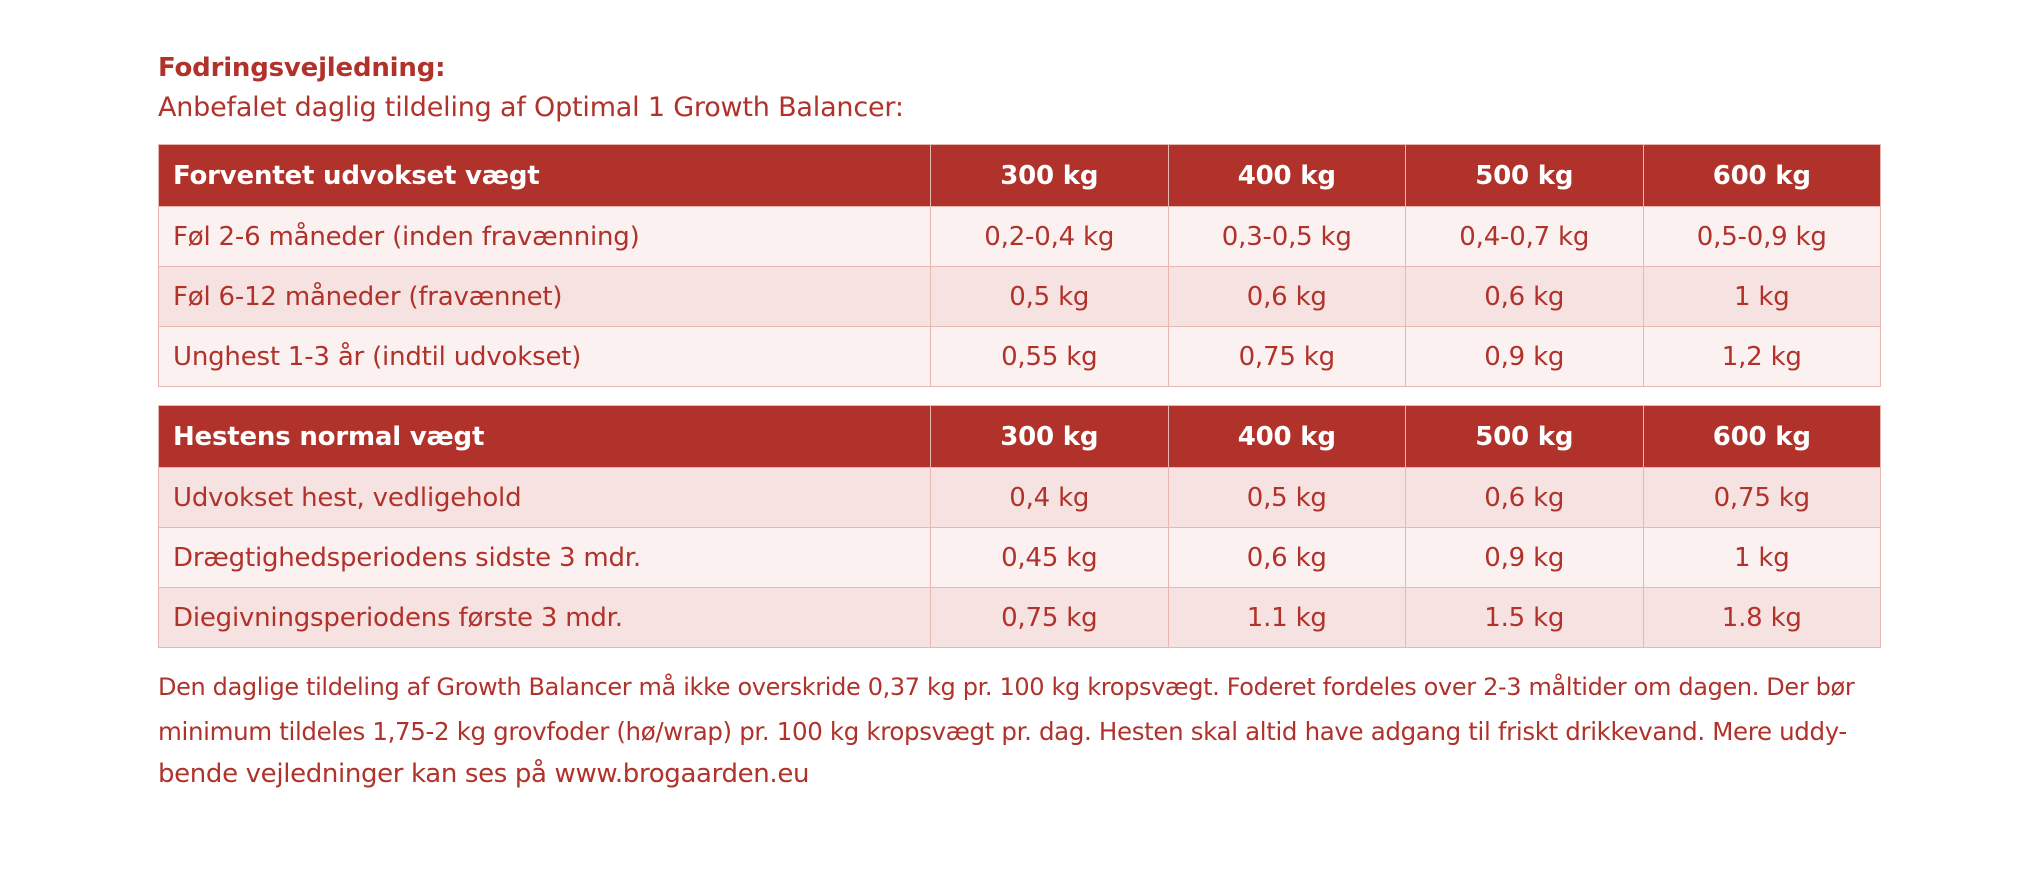 This screenshot has height=872, width=2042. Describe the element at coordinates (1049, 236) in the screenshot. I see `table-cell: 0,2-0,4 kg` at that location.